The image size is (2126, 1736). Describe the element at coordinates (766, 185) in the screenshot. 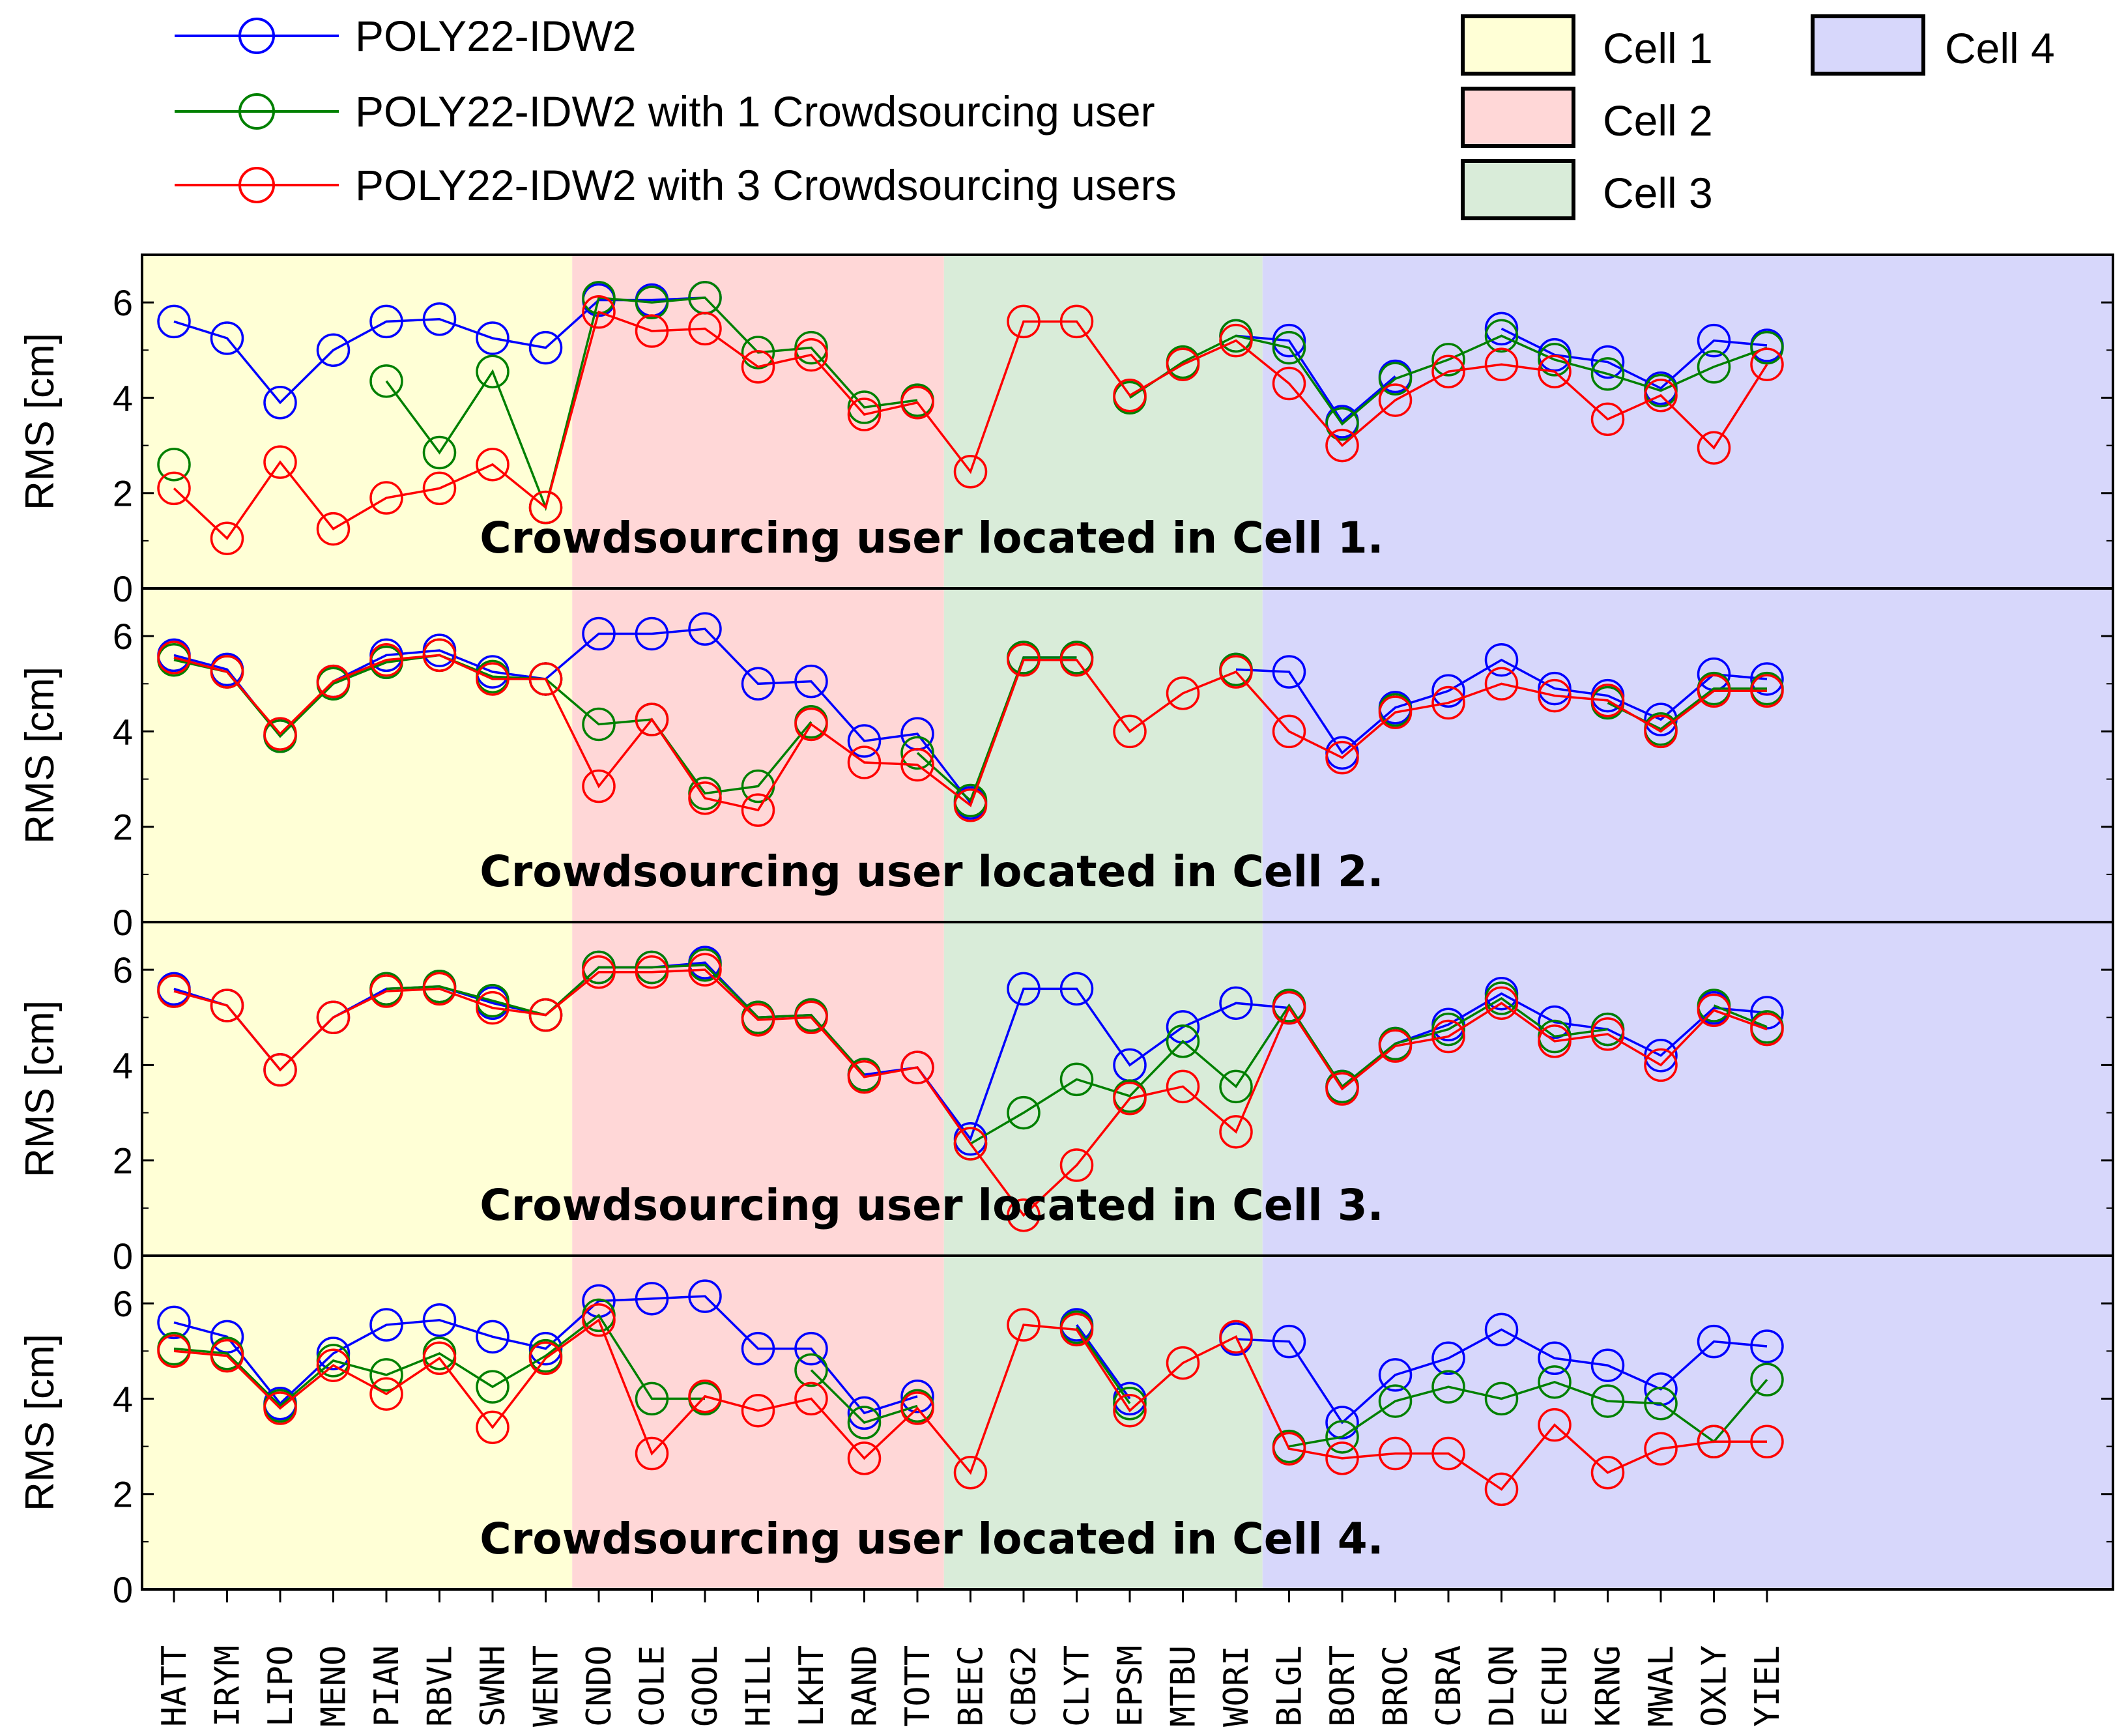

I see `legend-label-series-3: POLY22-IDW2 with 3 Crowdsourcing users` at that location.